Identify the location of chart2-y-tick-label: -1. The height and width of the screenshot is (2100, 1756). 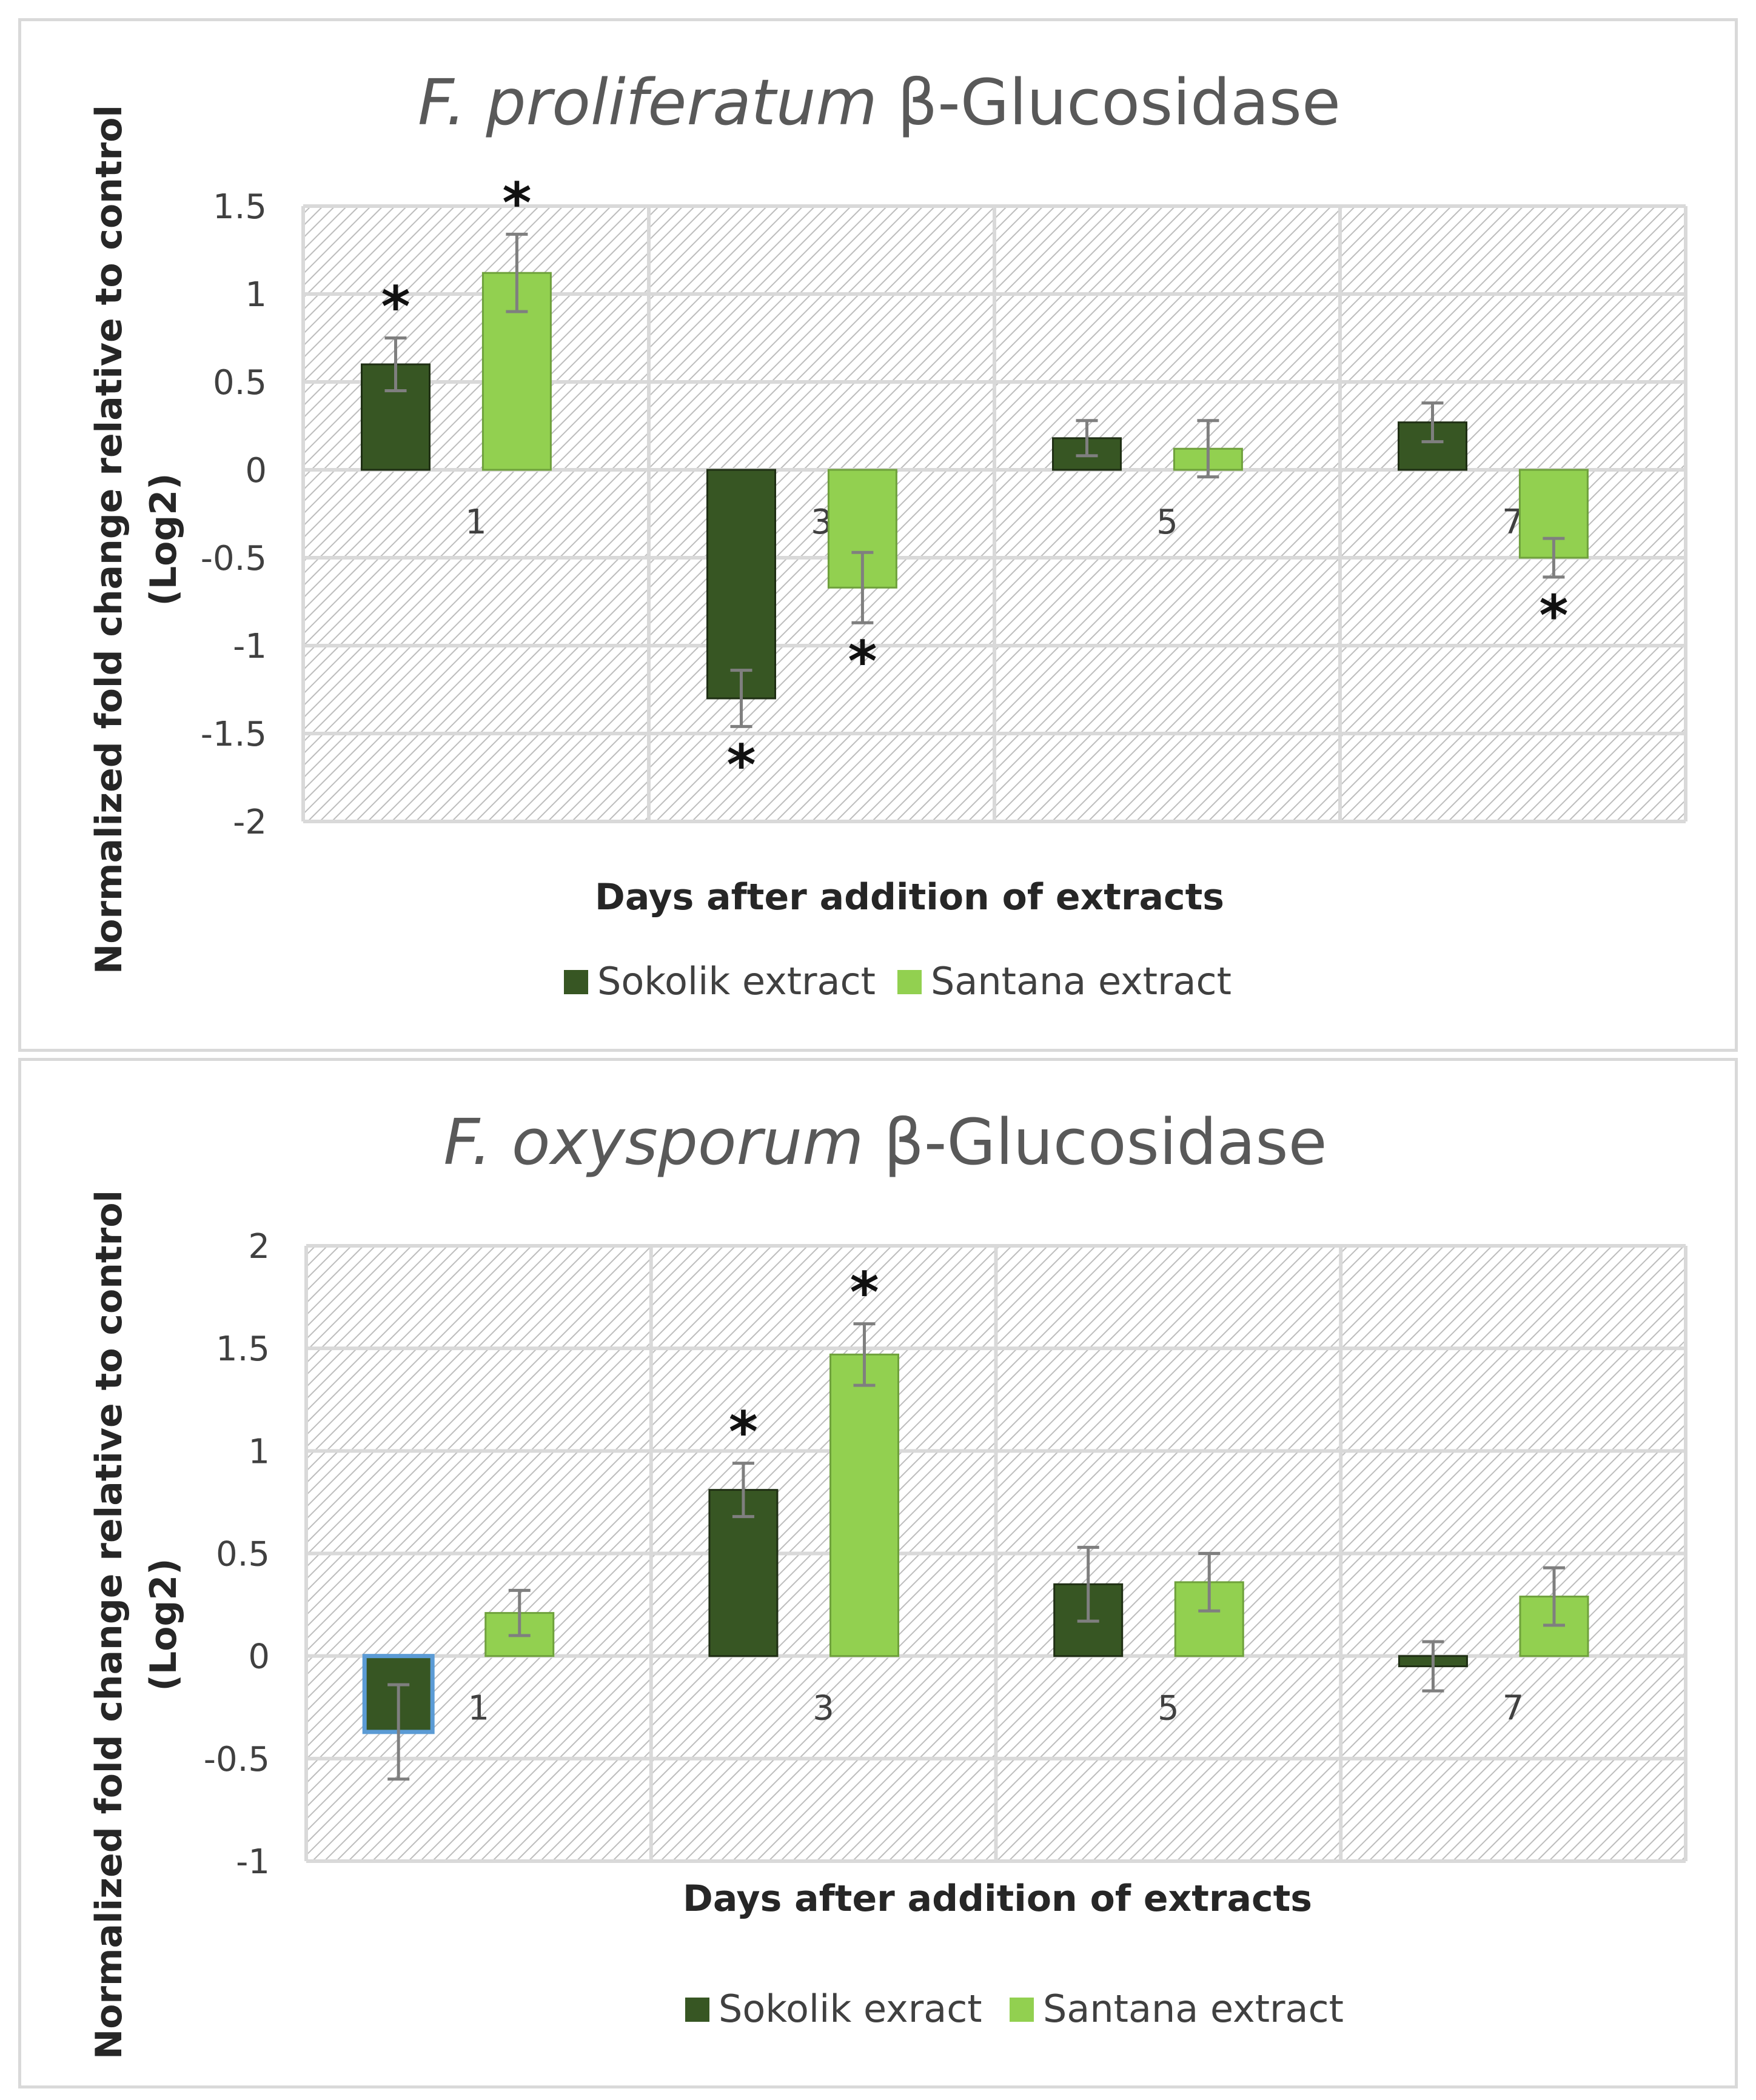
(253, 1862).